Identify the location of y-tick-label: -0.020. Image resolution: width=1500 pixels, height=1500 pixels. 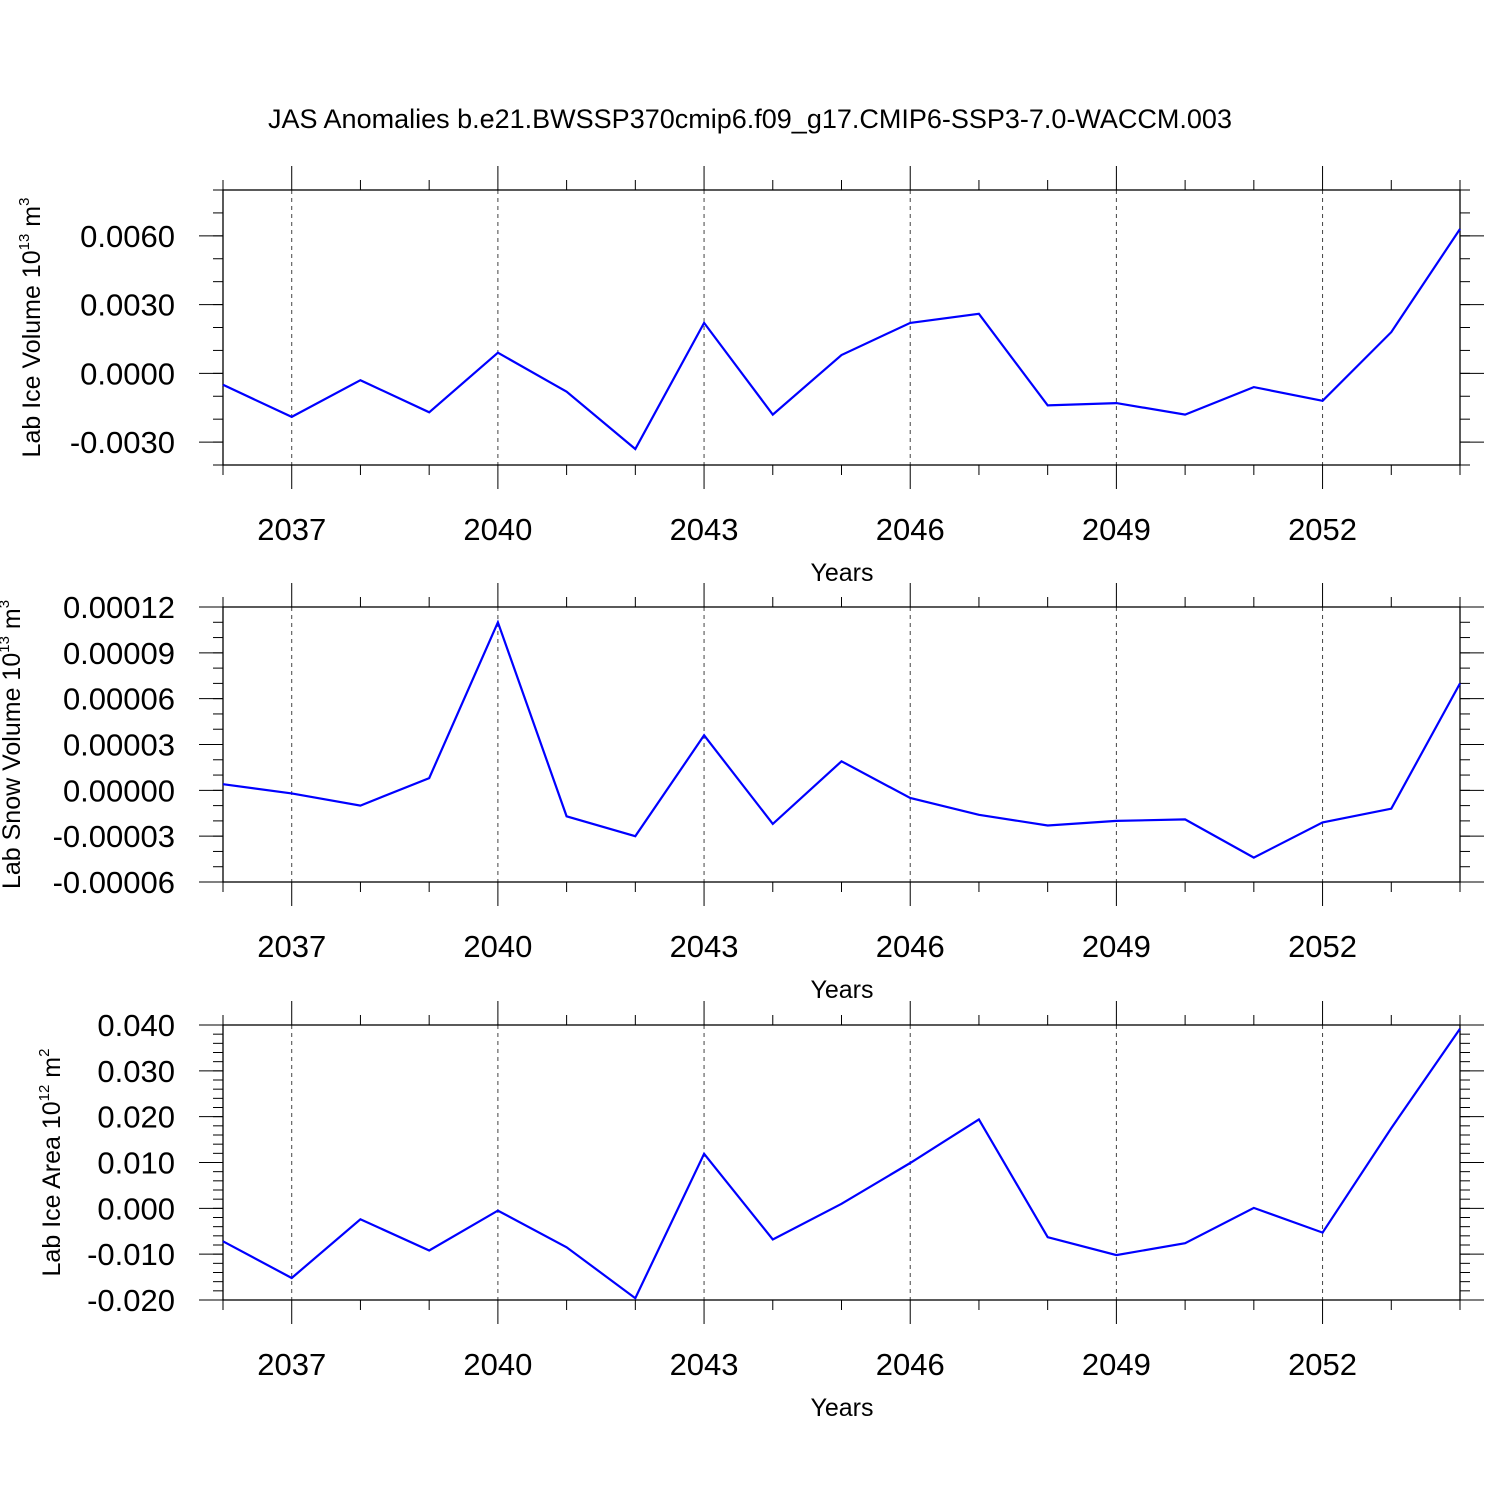
(131, 1300).